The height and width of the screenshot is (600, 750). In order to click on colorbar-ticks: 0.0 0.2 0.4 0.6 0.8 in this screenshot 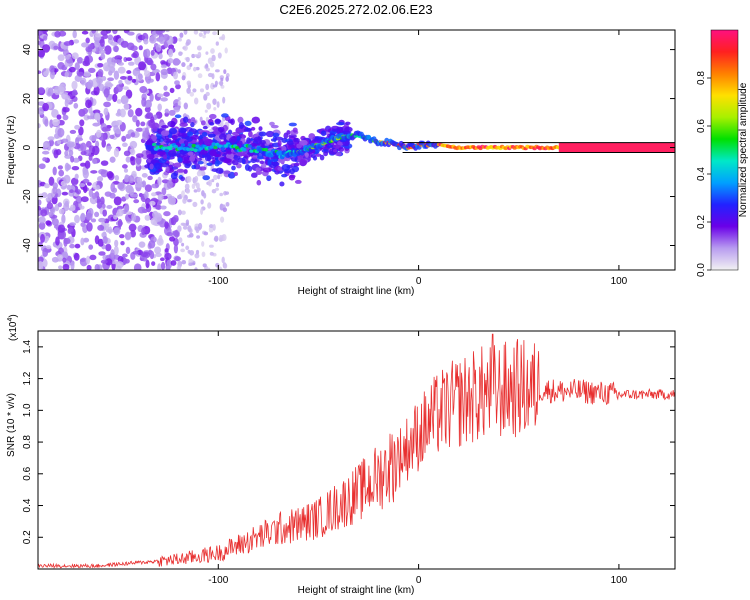, I will do `click(703, 174)`.